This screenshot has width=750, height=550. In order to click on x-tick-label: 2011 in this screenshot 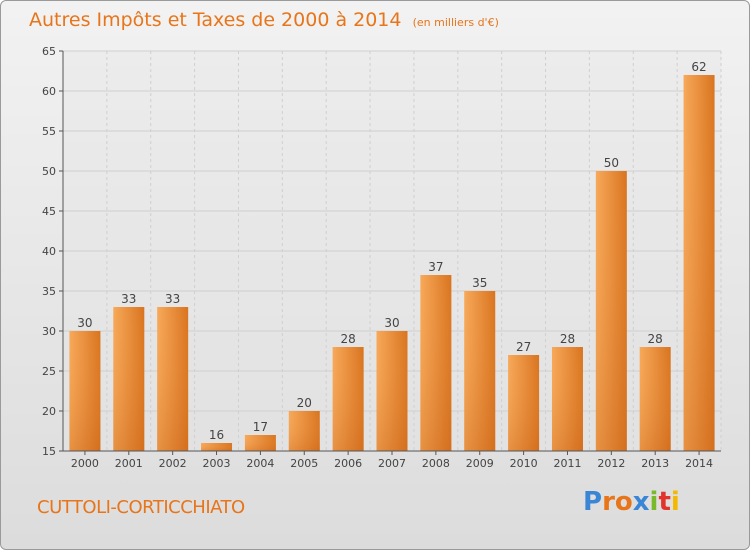, I will do `click(567, 463)`.